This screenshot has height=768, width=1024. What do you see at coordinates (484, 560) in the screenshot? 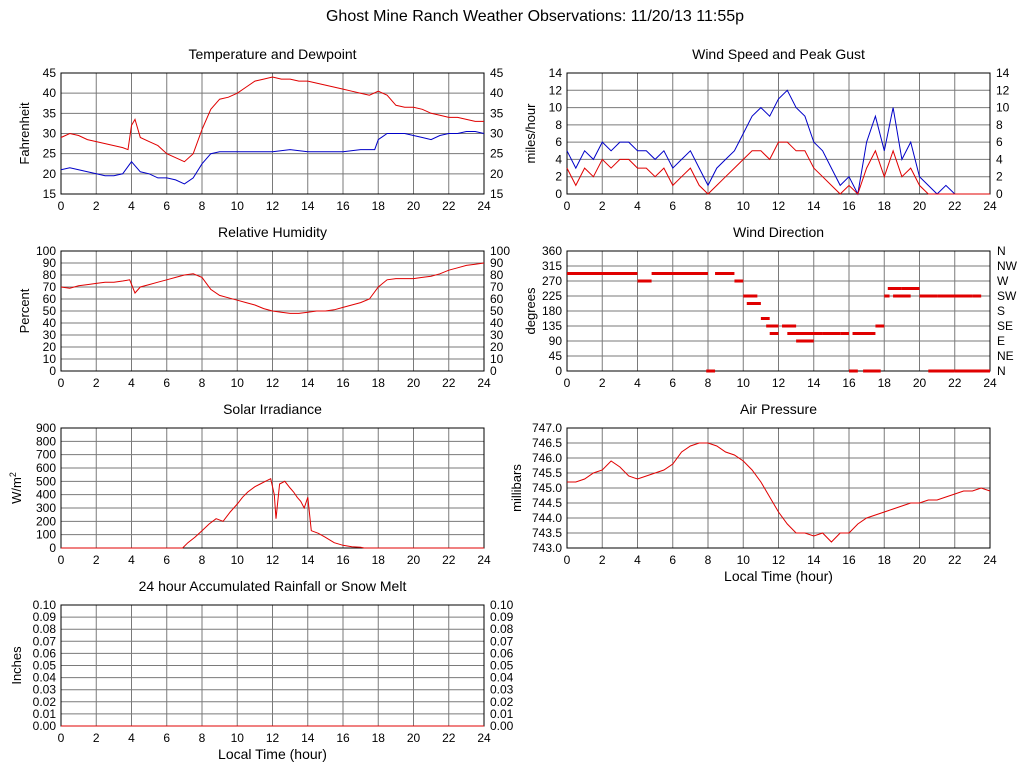
I see `solar-x-tick-label: 24` at bounding box center [484, 560].